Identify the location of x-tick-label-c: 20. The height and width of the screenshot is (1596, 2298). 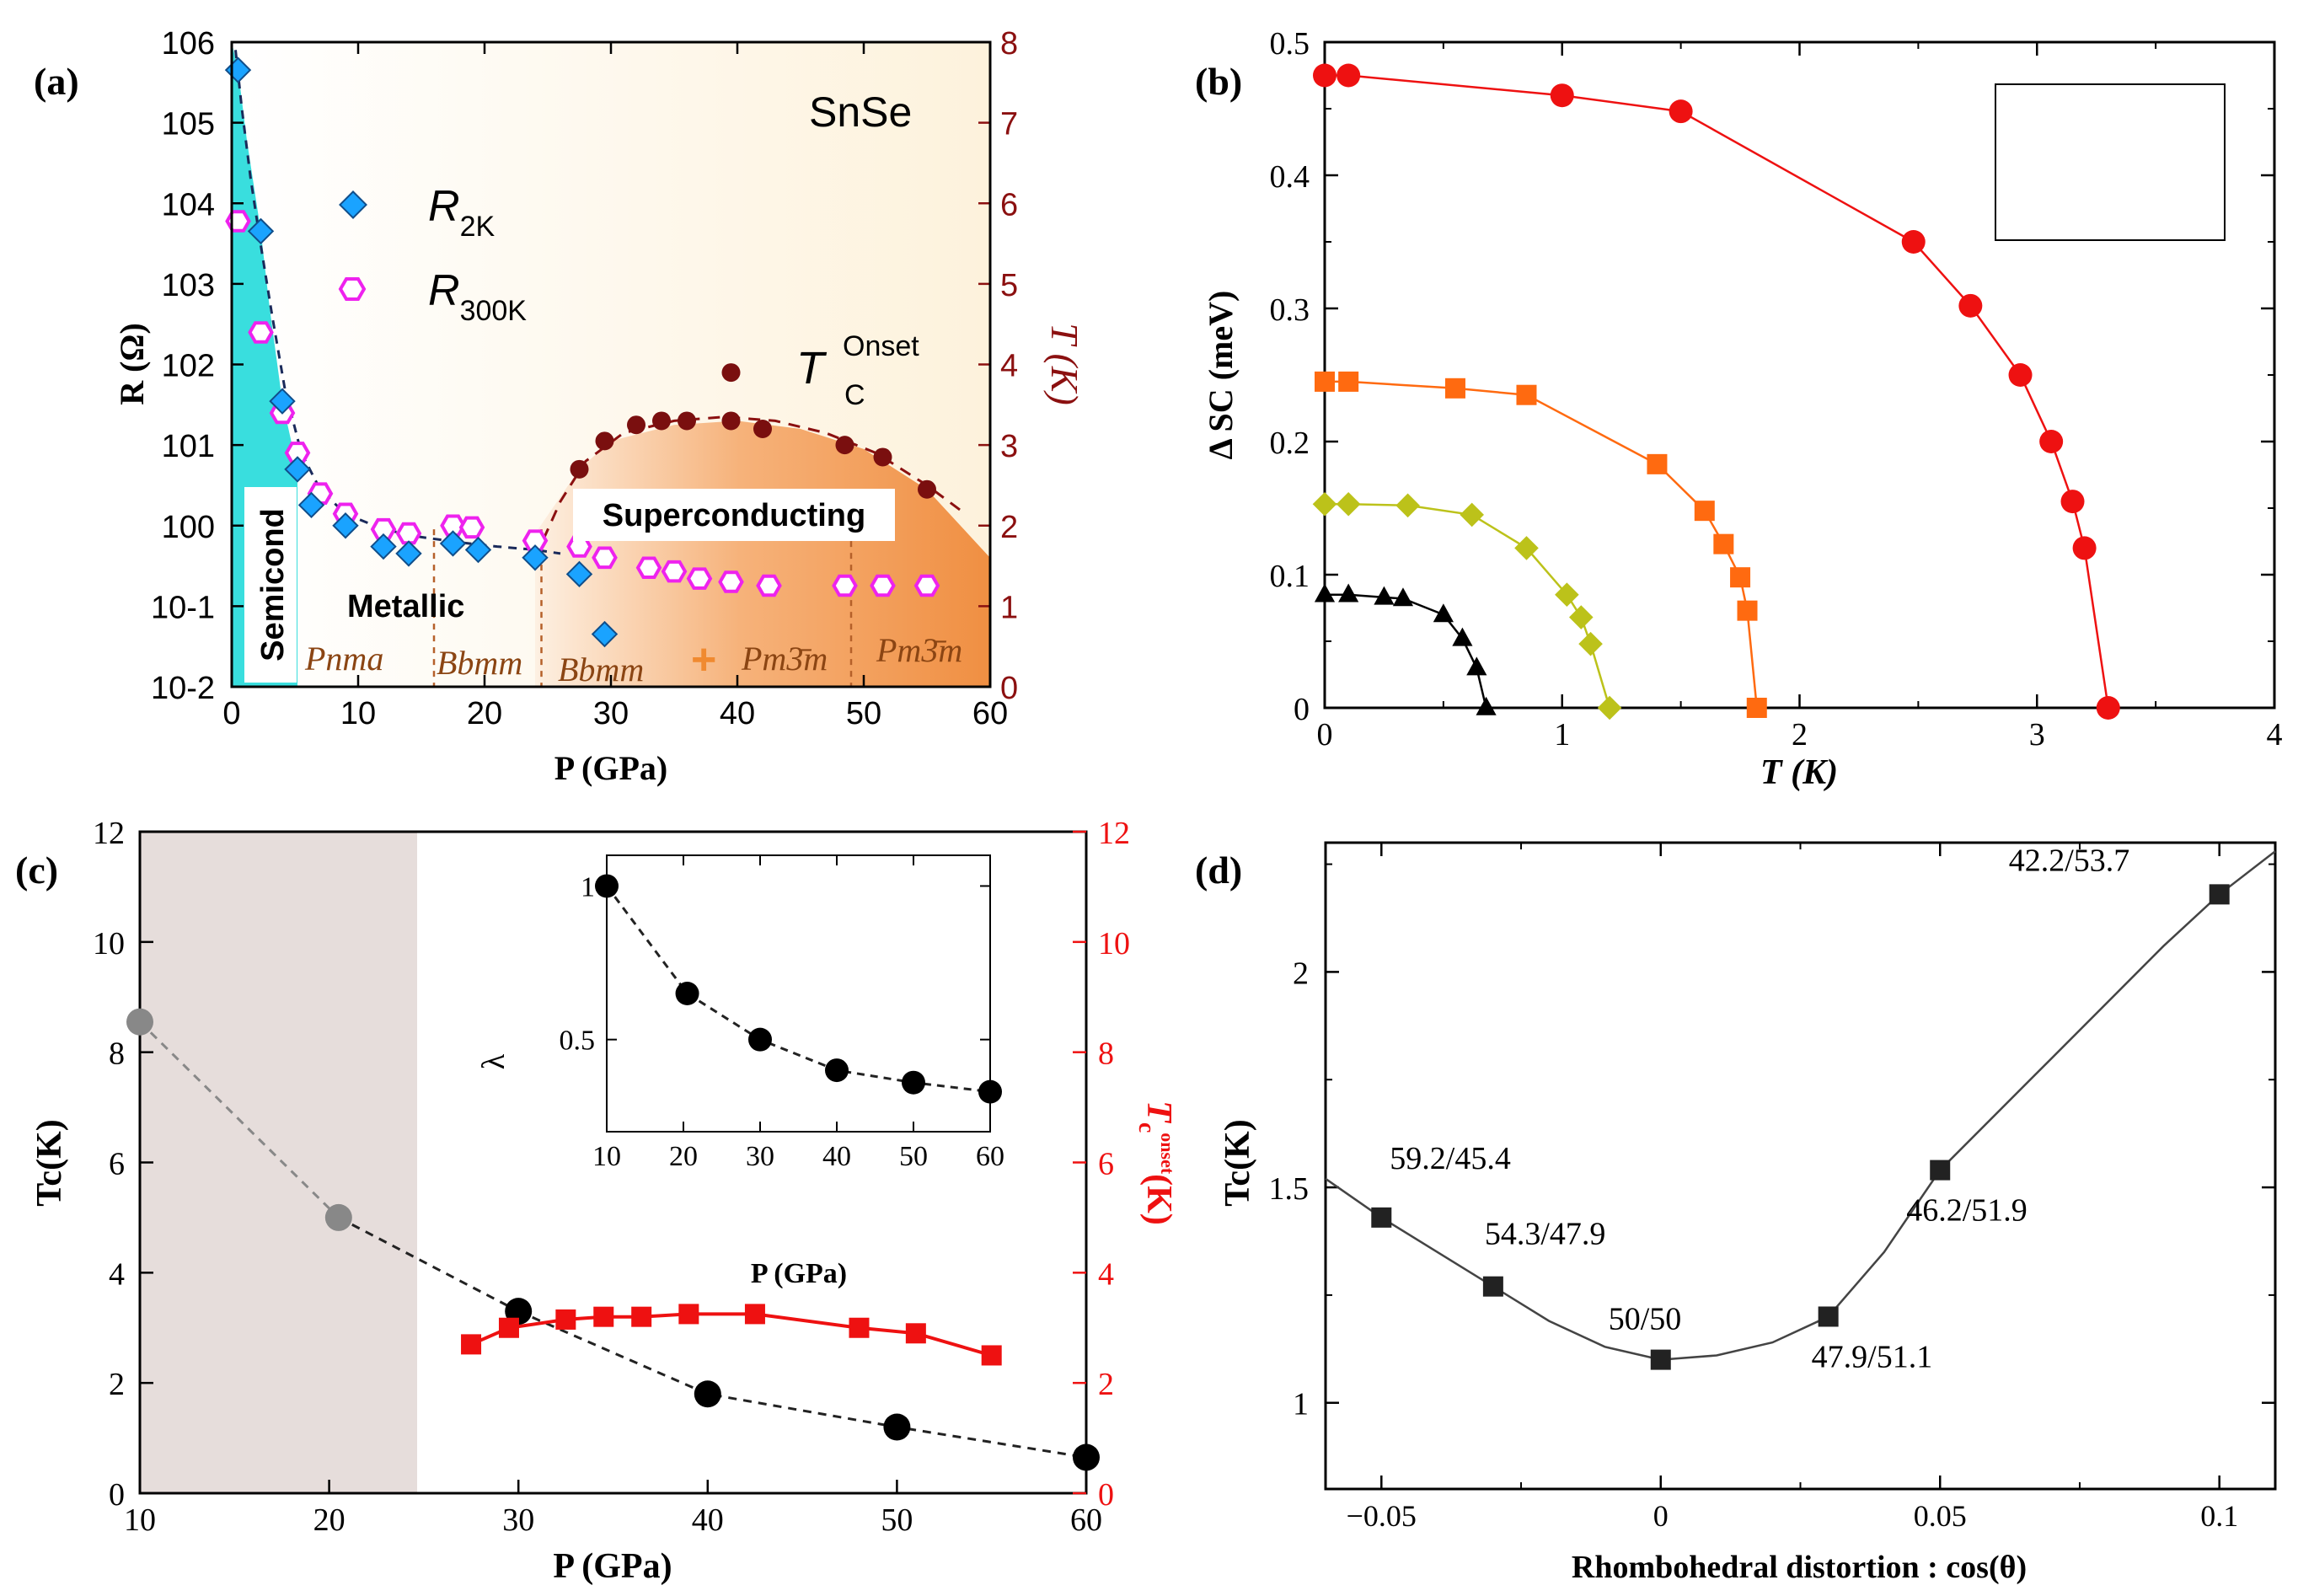
(329, 1520).